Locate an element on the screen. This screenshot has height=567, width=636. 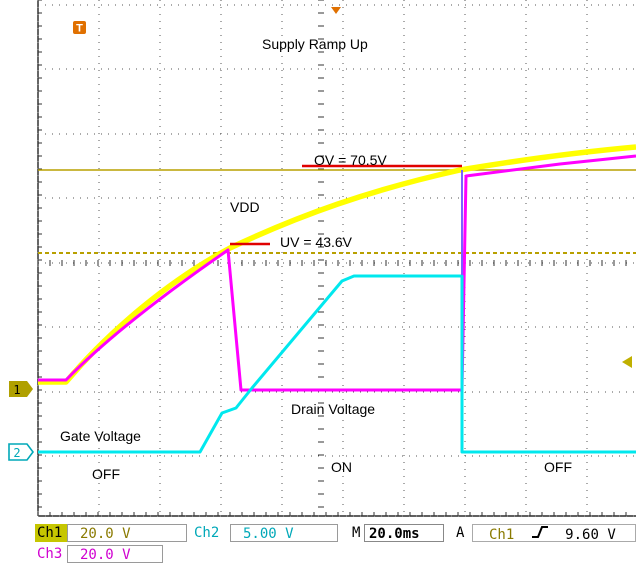
ch2-marker-icon is located at coordinates (21, 452).